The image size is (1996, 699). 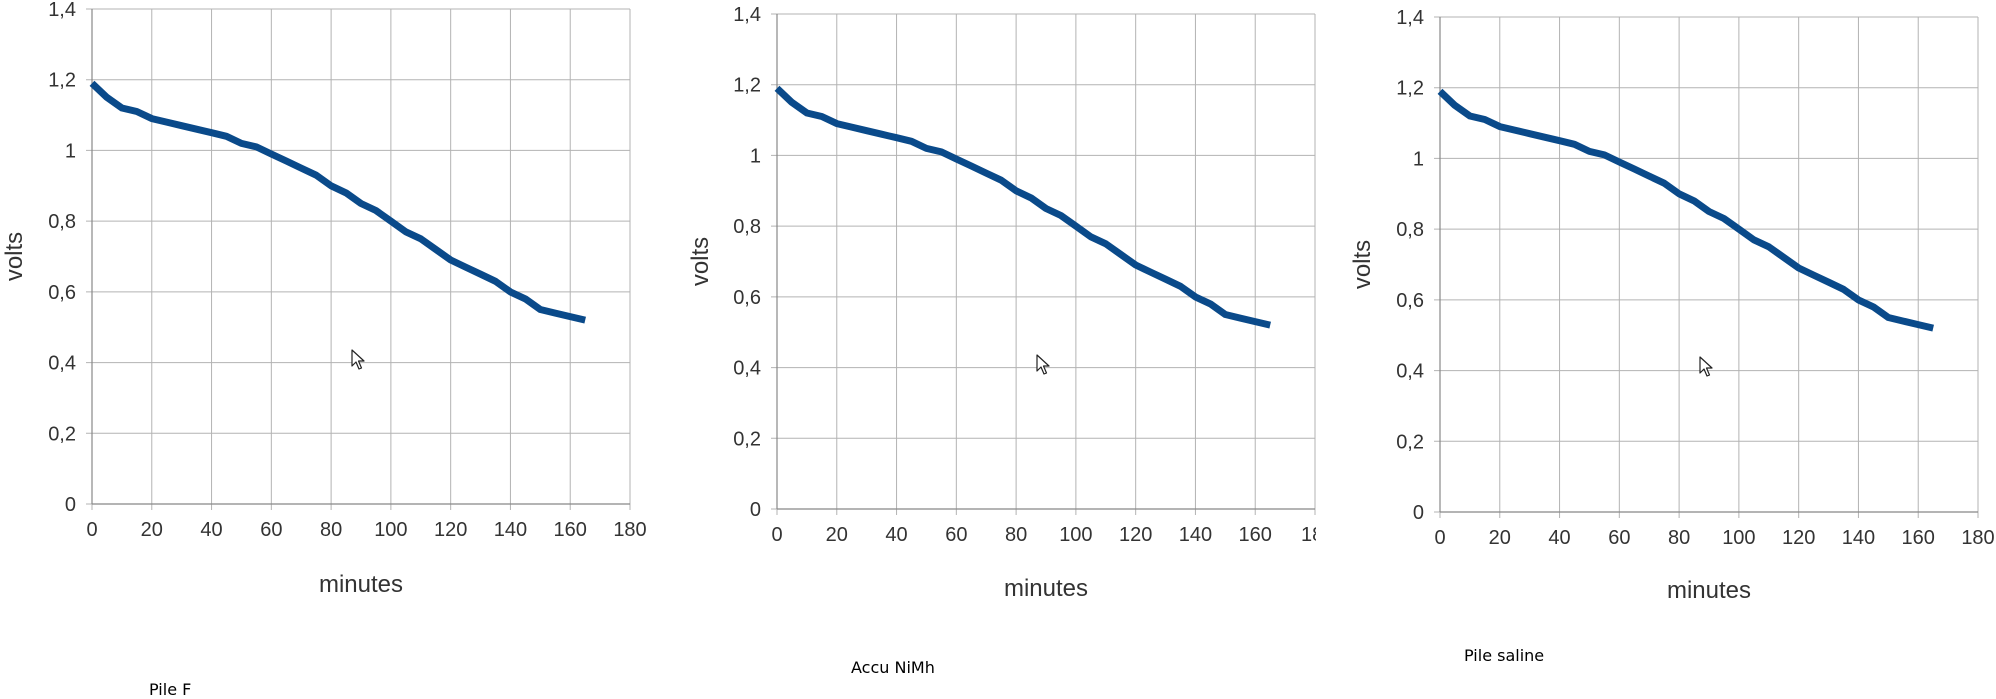 I want to click on chart-caption-pile-saline: Pile saline, so click(x=1504, y=655).